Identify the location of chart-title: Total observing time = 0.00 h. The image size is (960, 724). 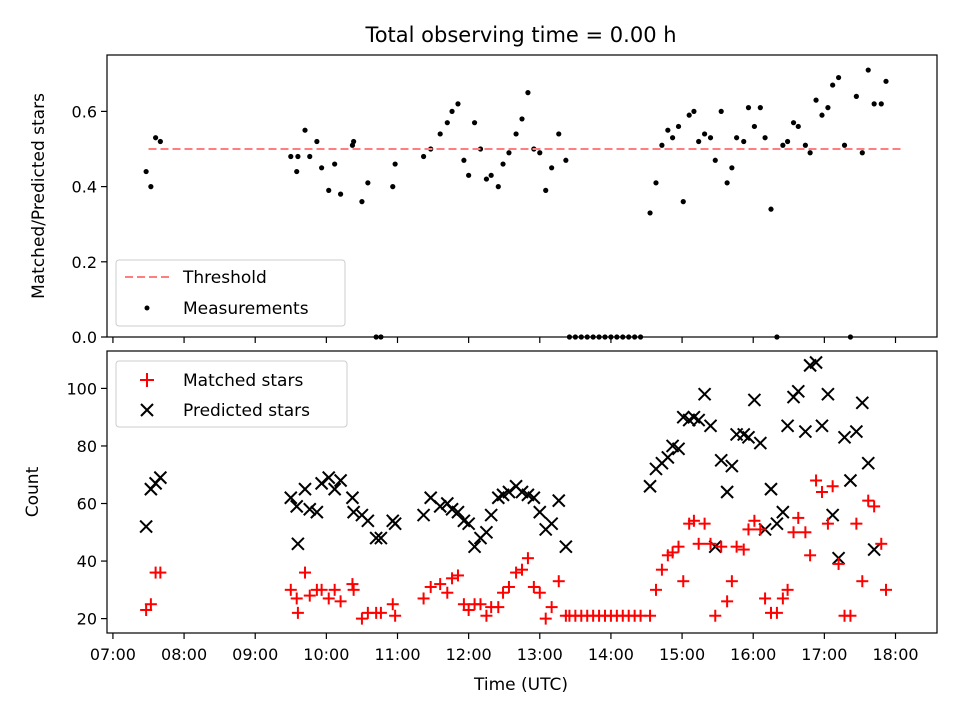
(520, 35).